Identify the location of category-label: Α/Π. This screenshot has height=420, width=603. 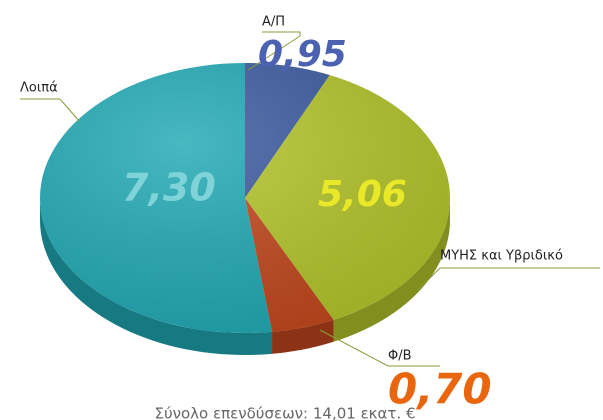
(273, 22).